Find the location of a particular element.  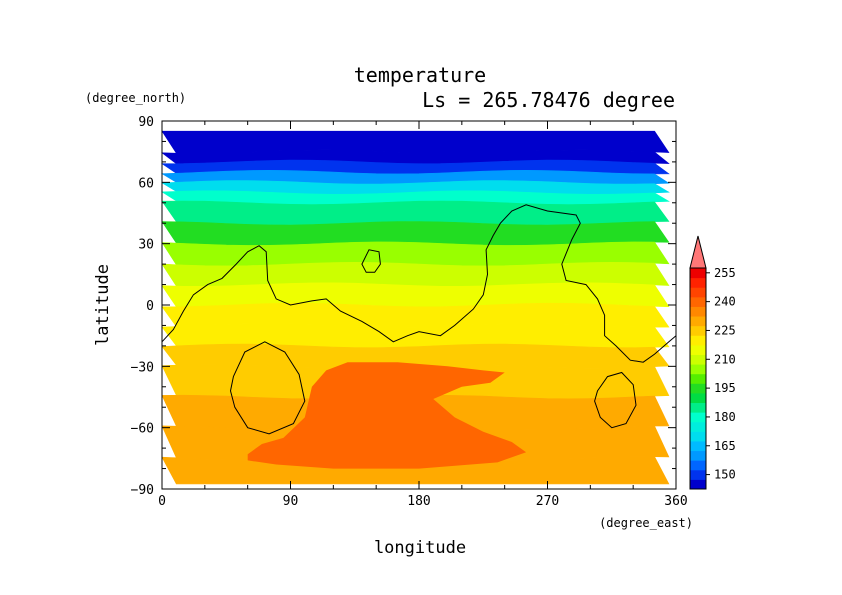

x-tick-label: 90 is located at coordinates (291, 501).